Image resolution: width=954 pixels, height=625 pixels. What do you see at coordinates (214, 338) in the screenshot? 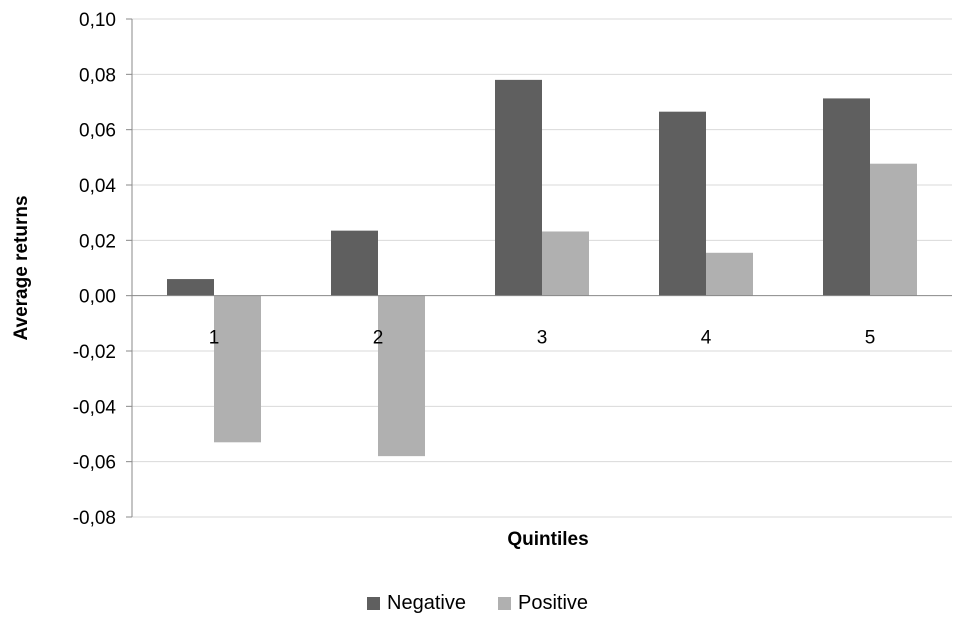
I see `category-label: 1` at bounding box center [214, 338].